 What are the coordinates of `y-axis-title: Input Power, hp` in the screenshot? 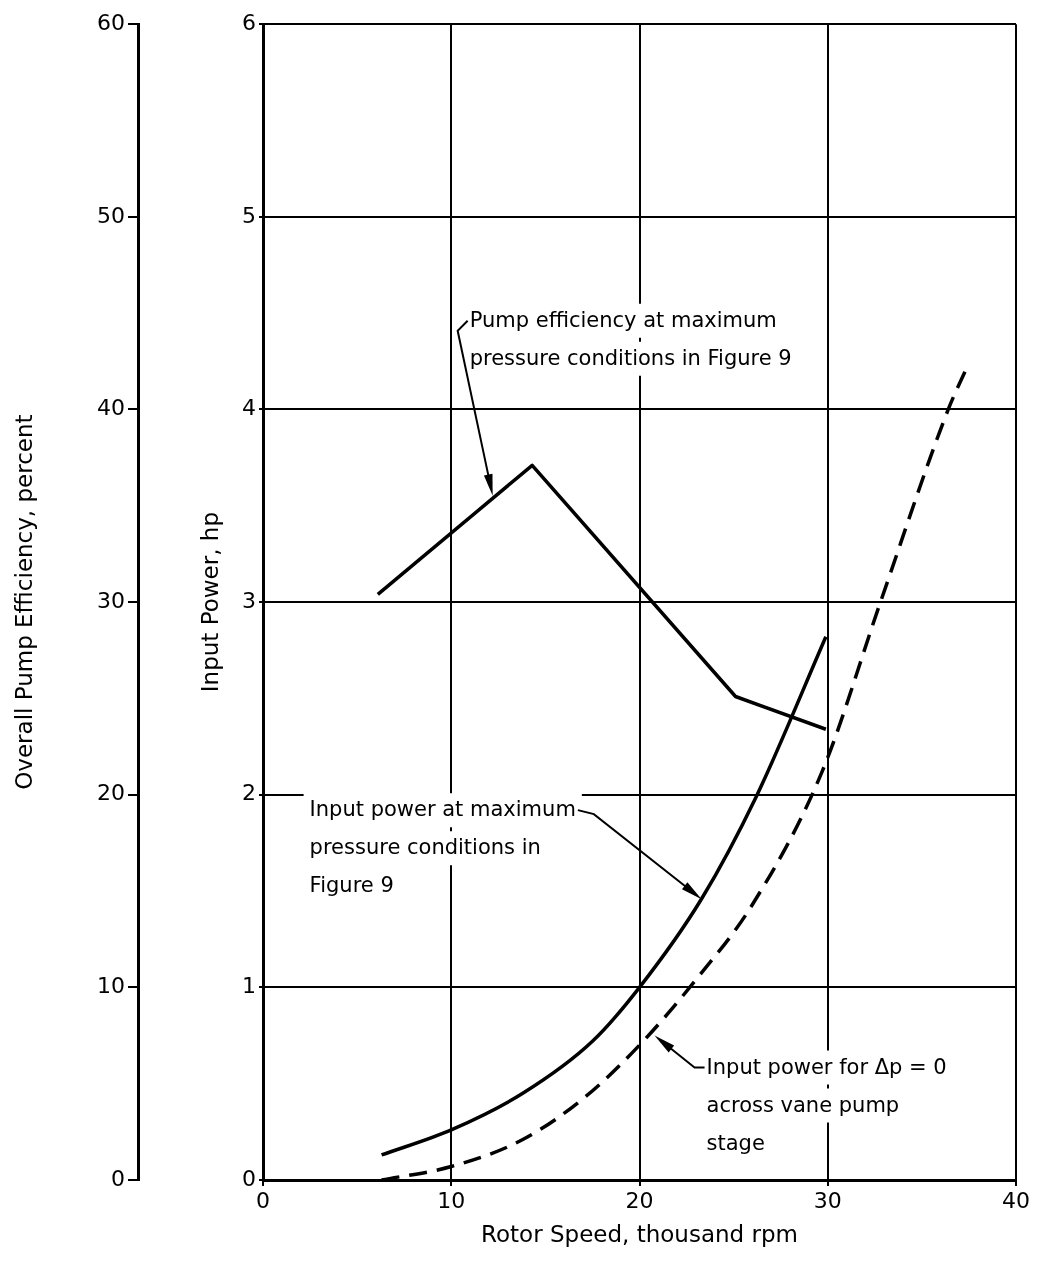 It's located at (209, 602).